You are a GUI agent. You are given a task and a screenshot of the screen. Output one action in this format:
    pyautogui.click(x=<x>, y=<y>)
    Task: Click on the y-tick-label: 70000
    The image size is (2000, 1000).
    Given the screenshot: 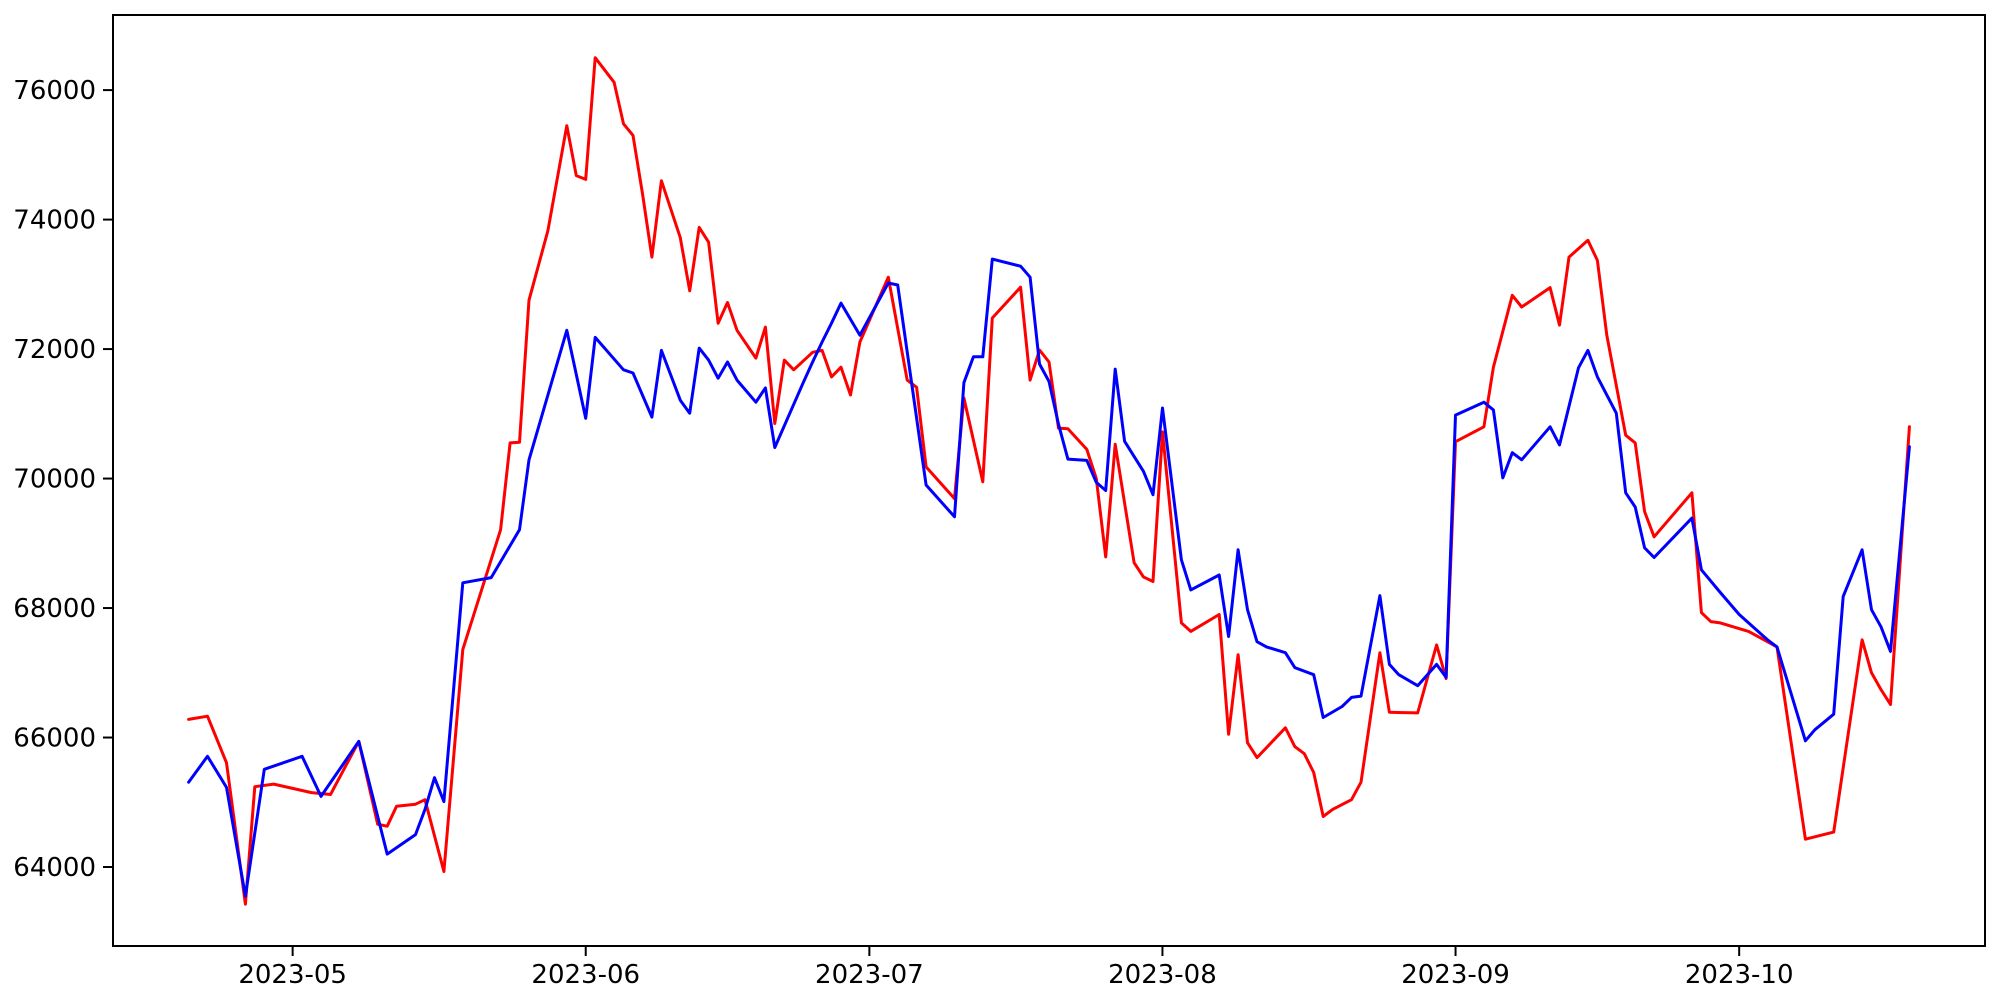 What is the action you would take?
    pyautogui.click(x=54, y=480)
    